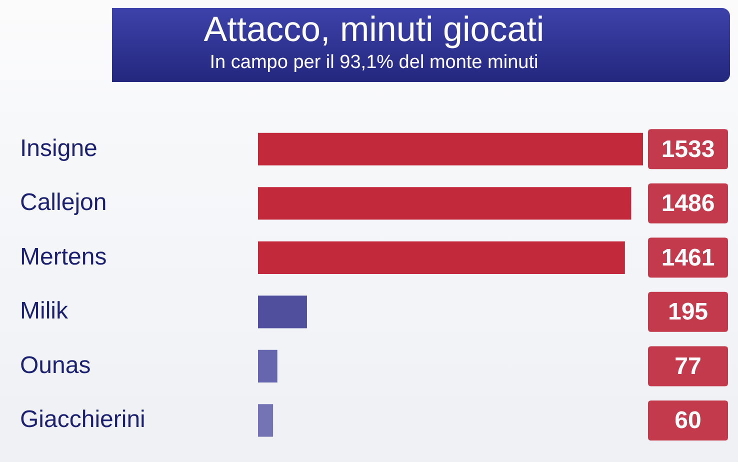 This screenshot has width=738, height=462. I want to click on y-tick-label: Giacchierini, so click(83, 420).